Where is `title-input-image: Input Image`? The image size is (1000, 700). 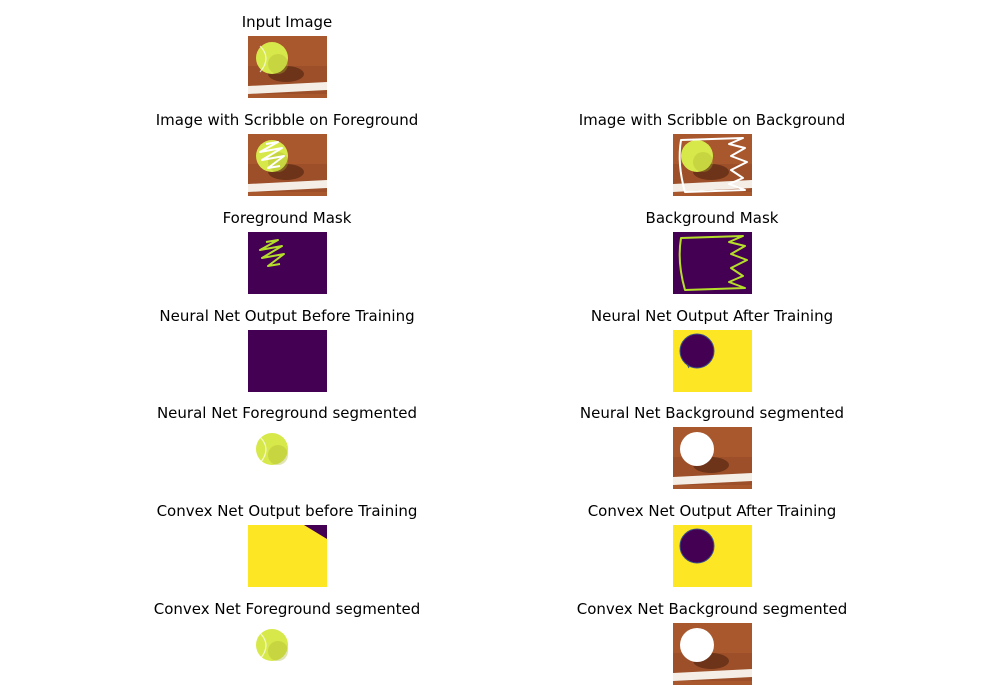 title-input-image: Input Image is located at coordinates (287, 22).